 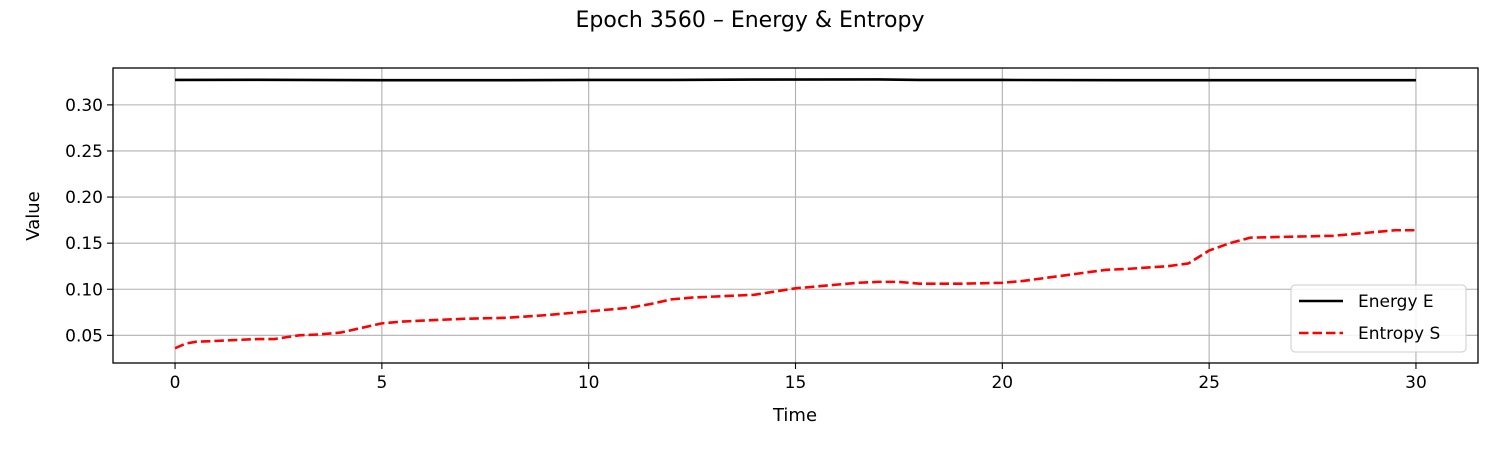 I want to click on y-tick-label: 0.15, so click(x=84, y=244).